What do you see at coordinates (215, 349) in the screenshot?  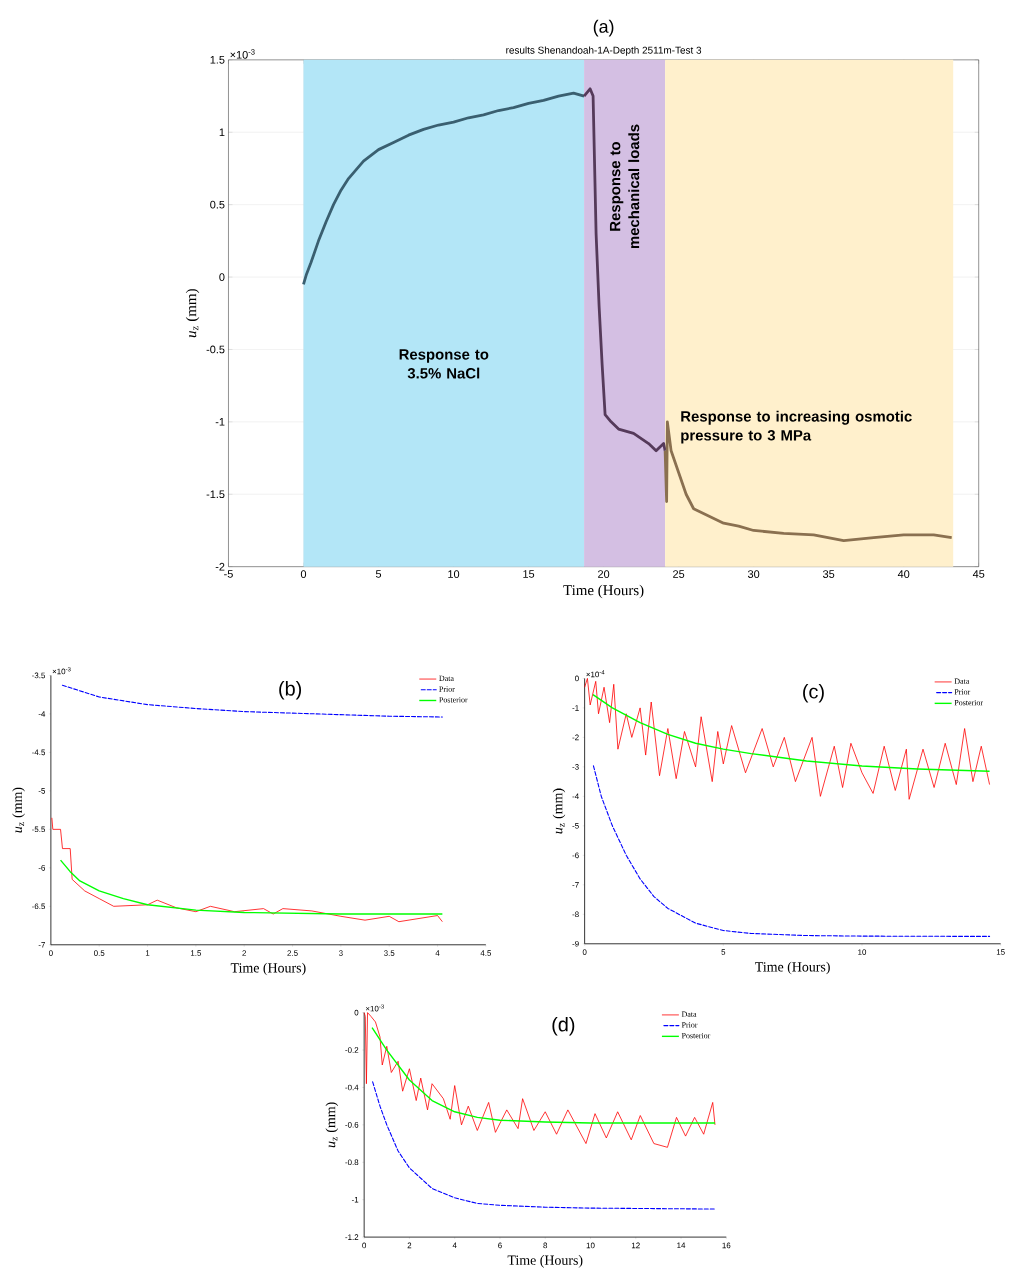 I see `y-tick-label: -0.5` at bounding box center [215, 349].